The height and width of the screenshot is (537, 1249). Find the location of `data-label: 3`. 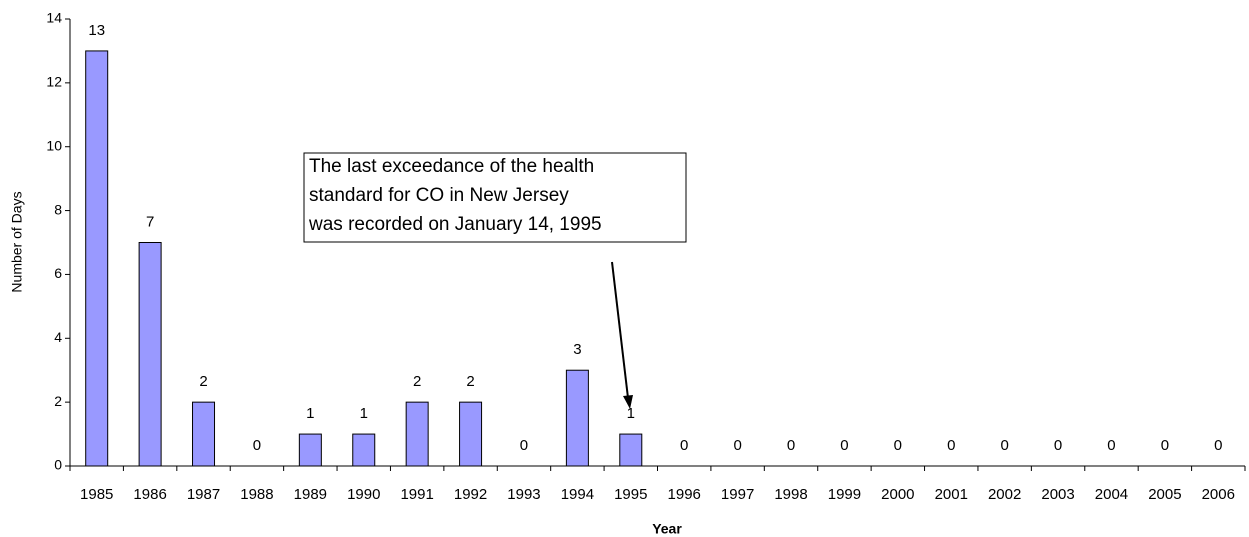

data-label: 3 is located at coordinates (577, 349).